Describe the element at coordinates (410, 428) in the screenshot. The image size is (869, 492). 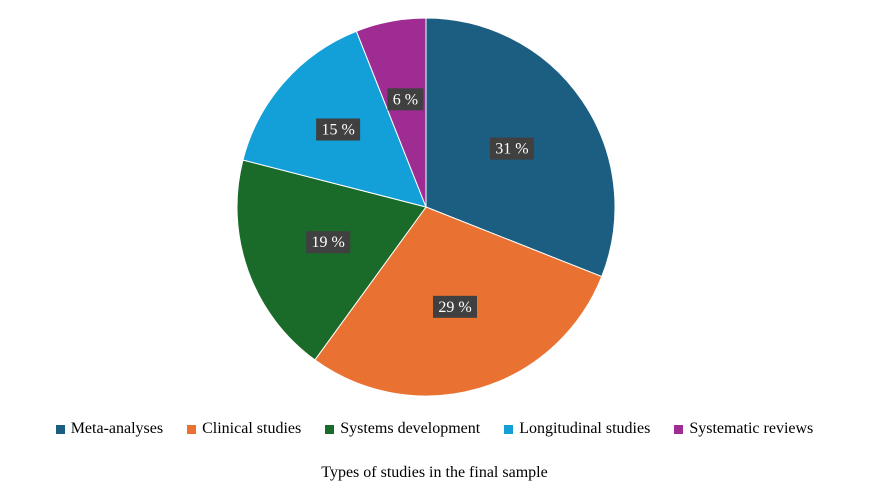
I see `legend-label: Systems development` at that location.